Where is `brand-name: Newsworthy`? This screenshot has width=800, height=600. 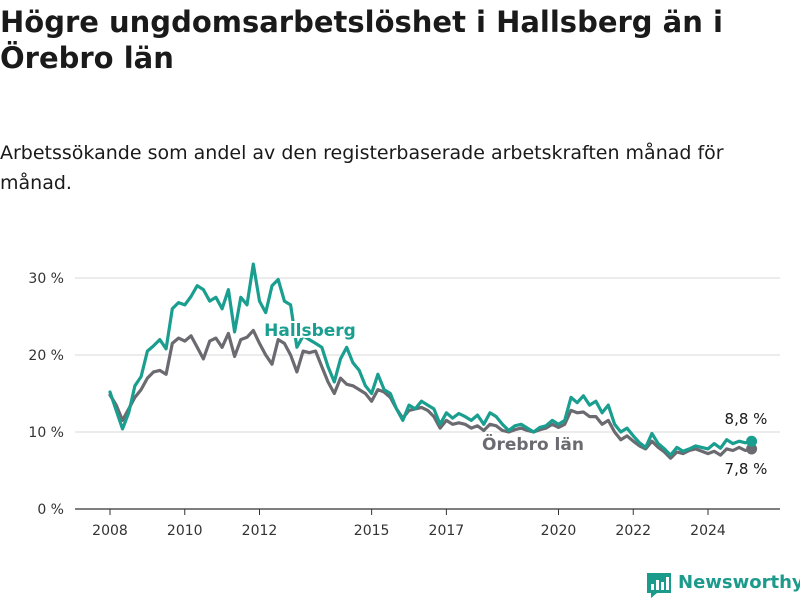
brand-name: Newsworthy is located at coordinates (739, 582).